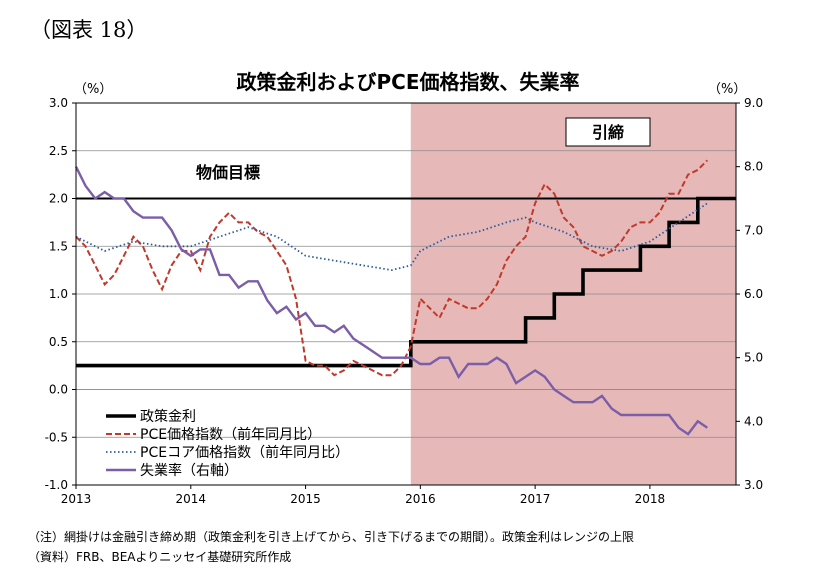  I want to click on right-tick-label: 5.0, so click(753, 358).